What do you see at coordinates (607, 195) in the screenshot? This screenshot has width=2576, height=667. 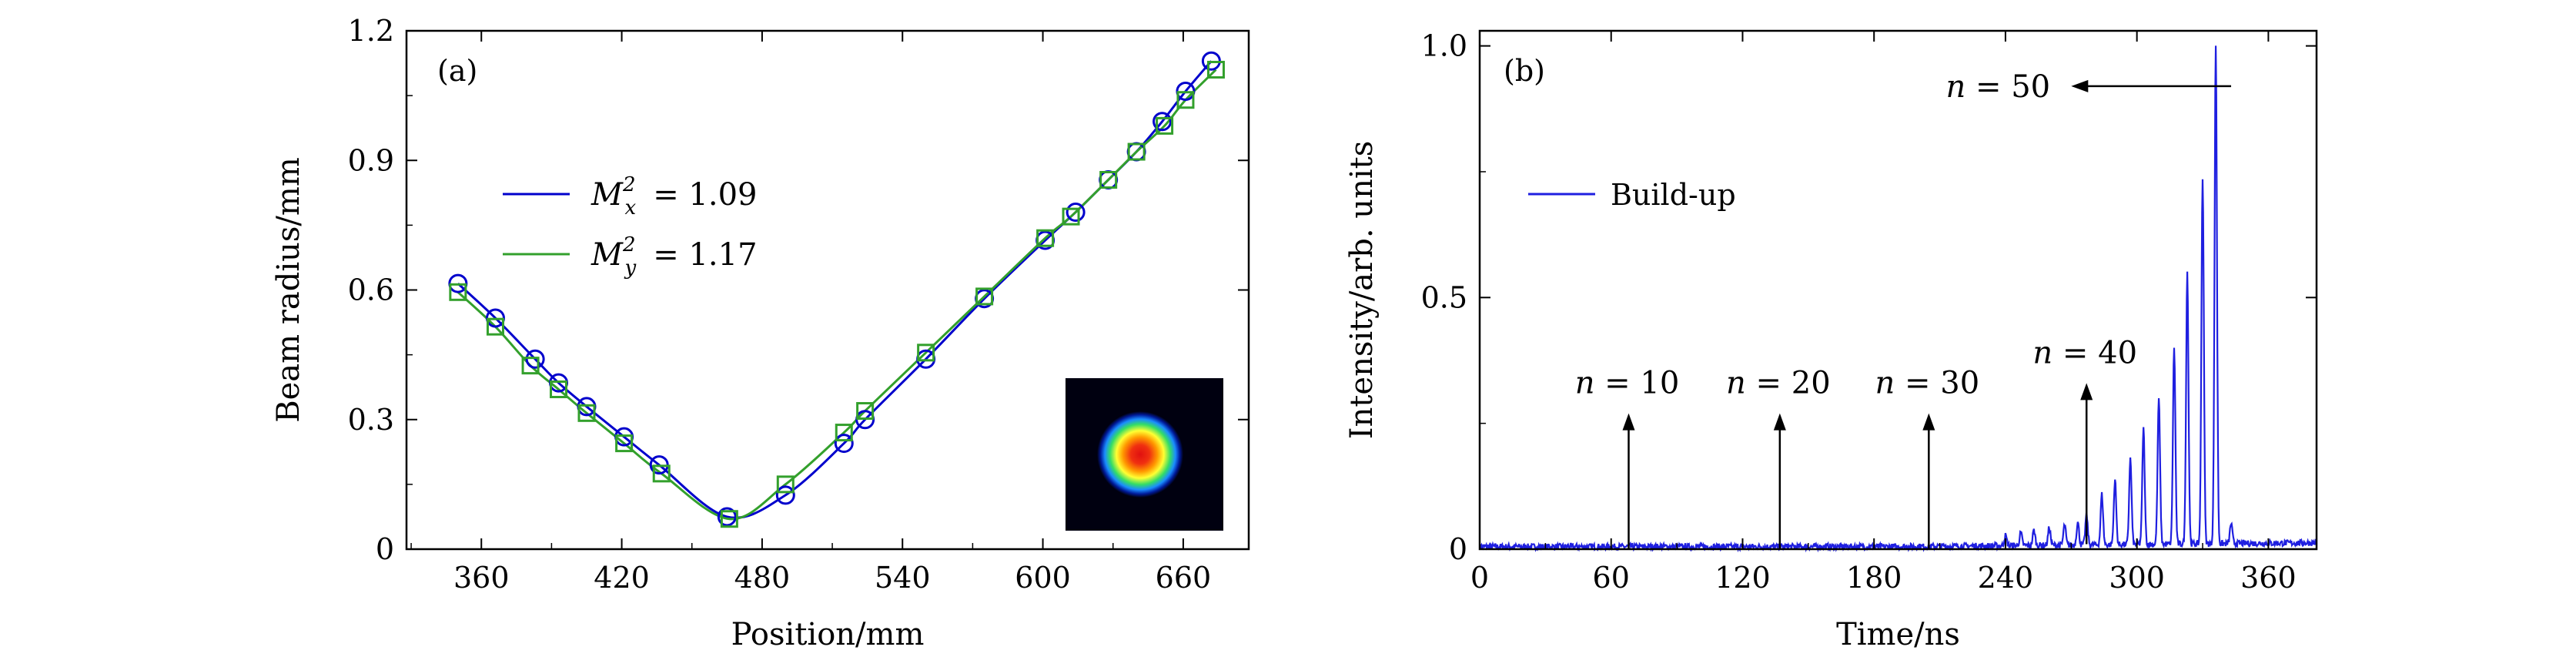 I see `legend-mx-main: M` at bounding box center [607, 195].